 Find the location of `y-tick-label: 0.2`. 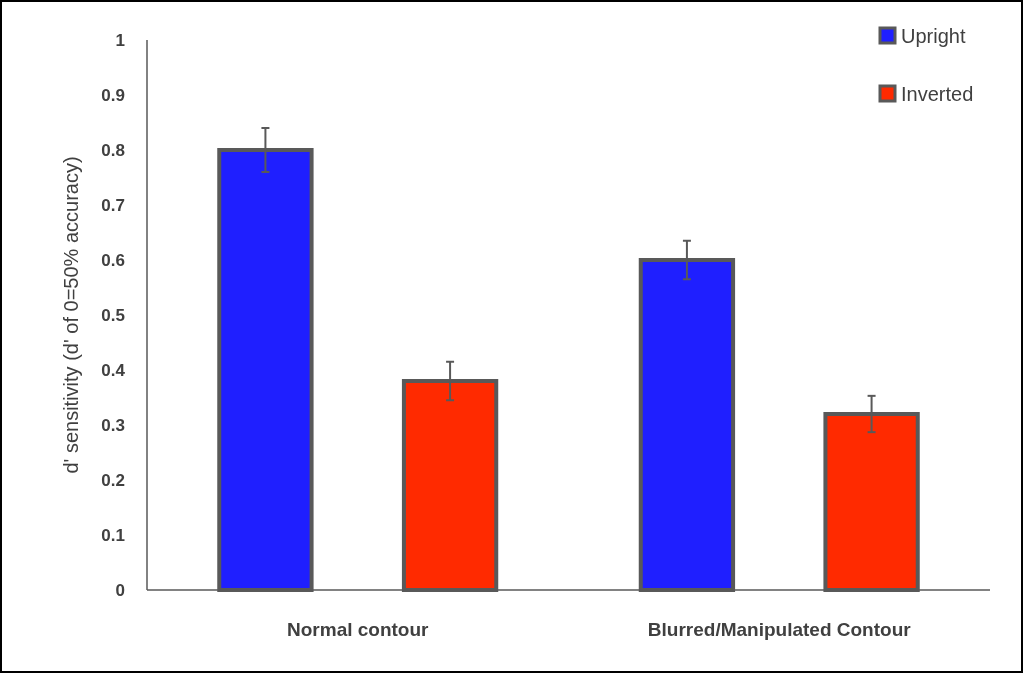

y-tick-label: 0.2 is located at coordinates (113, 480).